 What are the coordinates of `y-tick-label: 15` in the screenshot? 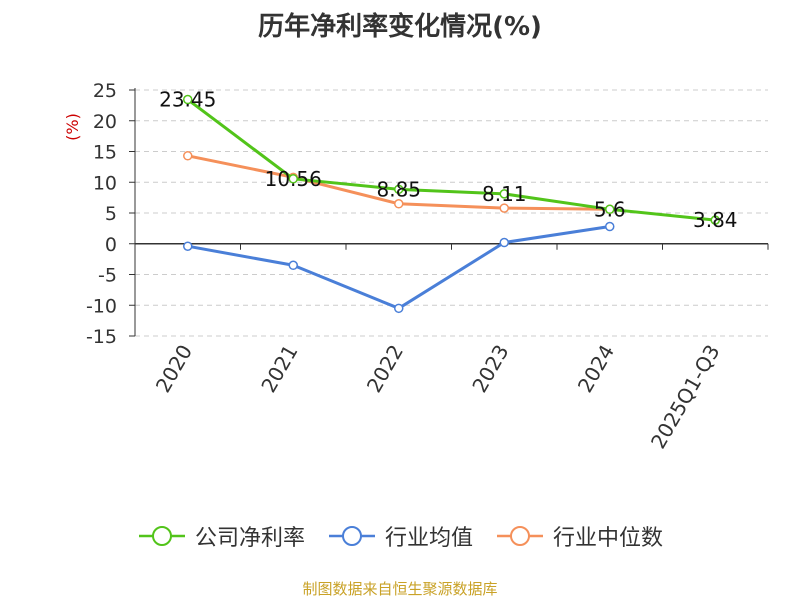 It's located at (105, 153).